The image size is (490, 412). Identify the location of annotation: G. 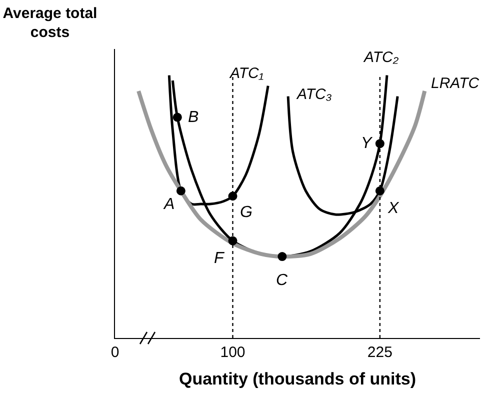
(246, 212).